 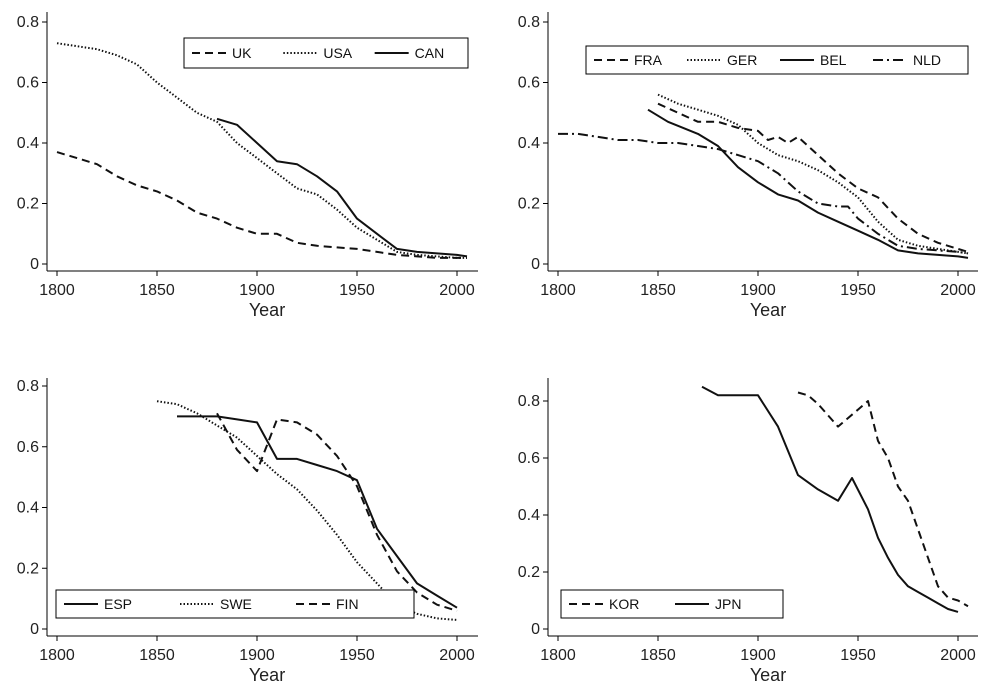 I want to click on legend-label-ger: GER, so click(x=742, y=60).